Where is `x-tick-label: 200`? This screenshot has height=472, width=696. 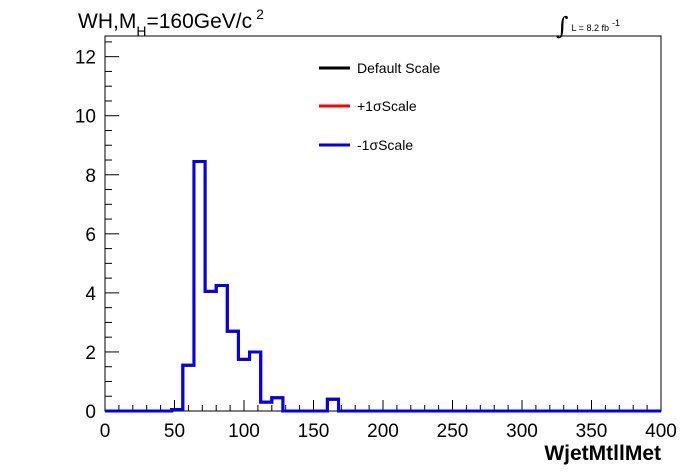
x-tick-label: 200 is located at coordinates (383, 431).